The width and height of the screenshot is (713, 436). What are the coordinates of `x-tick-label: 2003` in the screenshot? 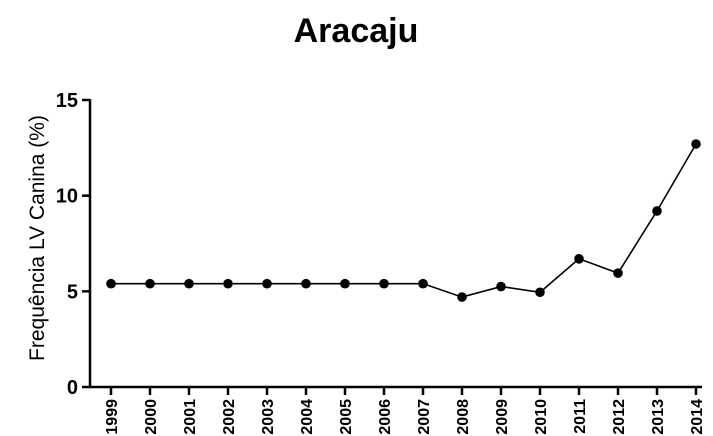 It's located at (268, 417).